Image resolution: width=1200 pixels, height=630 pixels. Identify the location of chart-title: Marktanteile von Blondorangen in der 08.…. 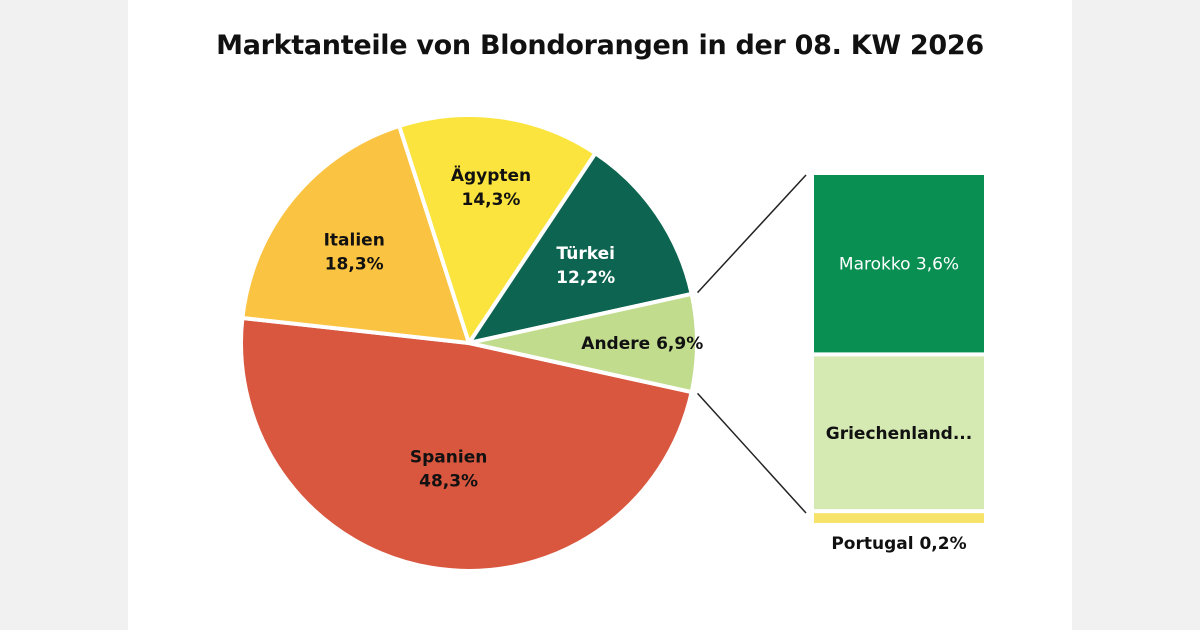
(600, 45).